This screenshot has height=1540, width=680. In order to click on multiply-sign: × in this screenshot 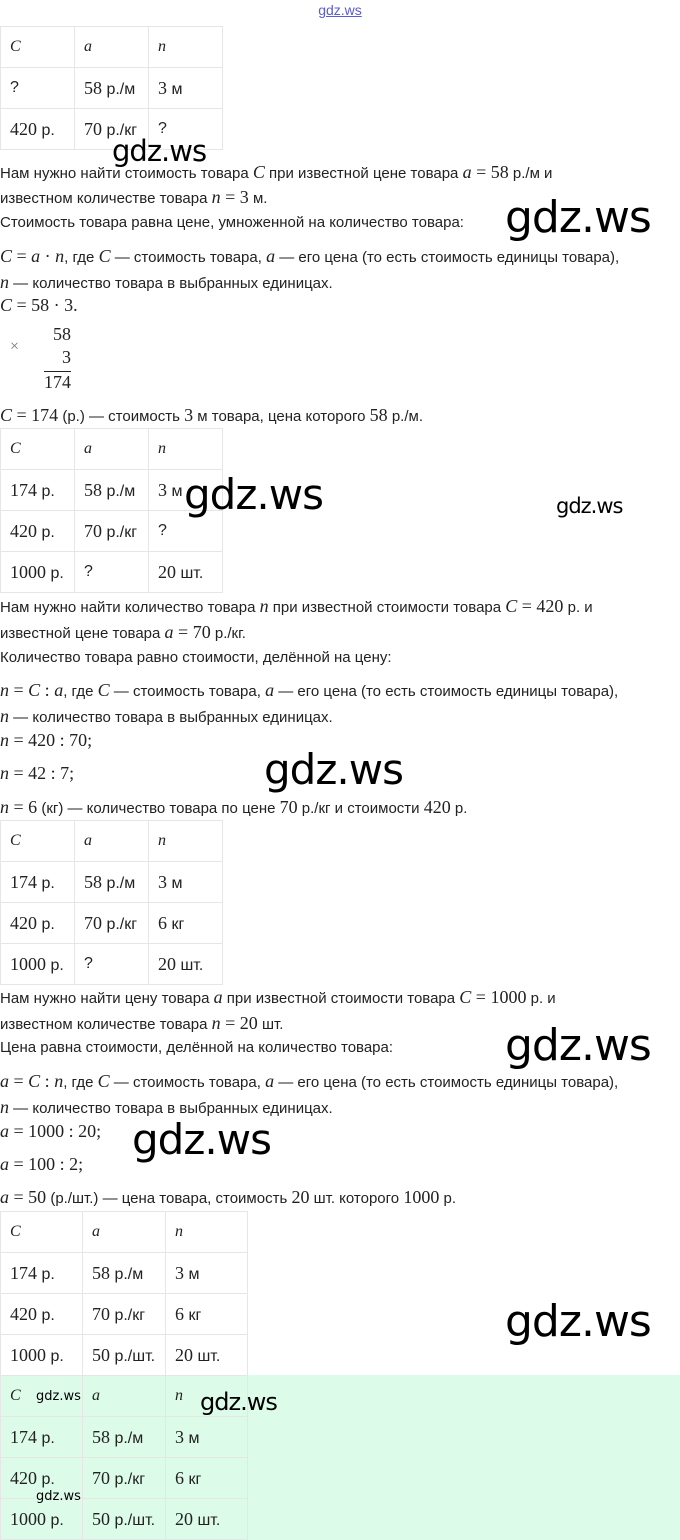, I will do `click(15, 346)`.